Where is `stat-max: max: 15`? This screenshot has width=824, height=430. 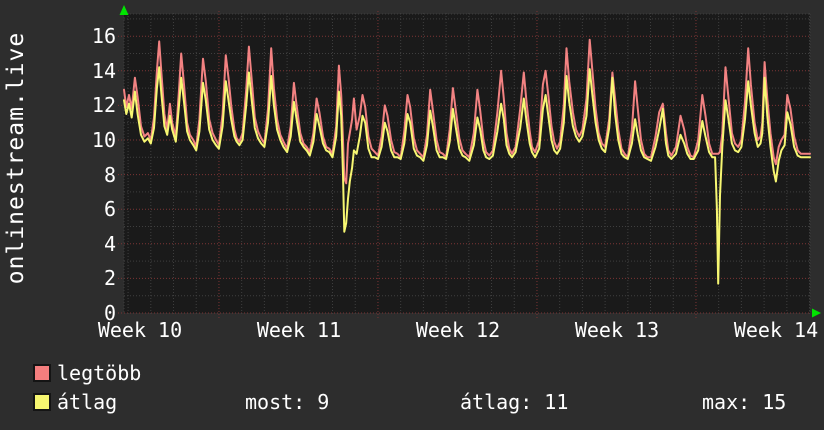
stat-max: max: 15 is located at coordinates (744, 402).